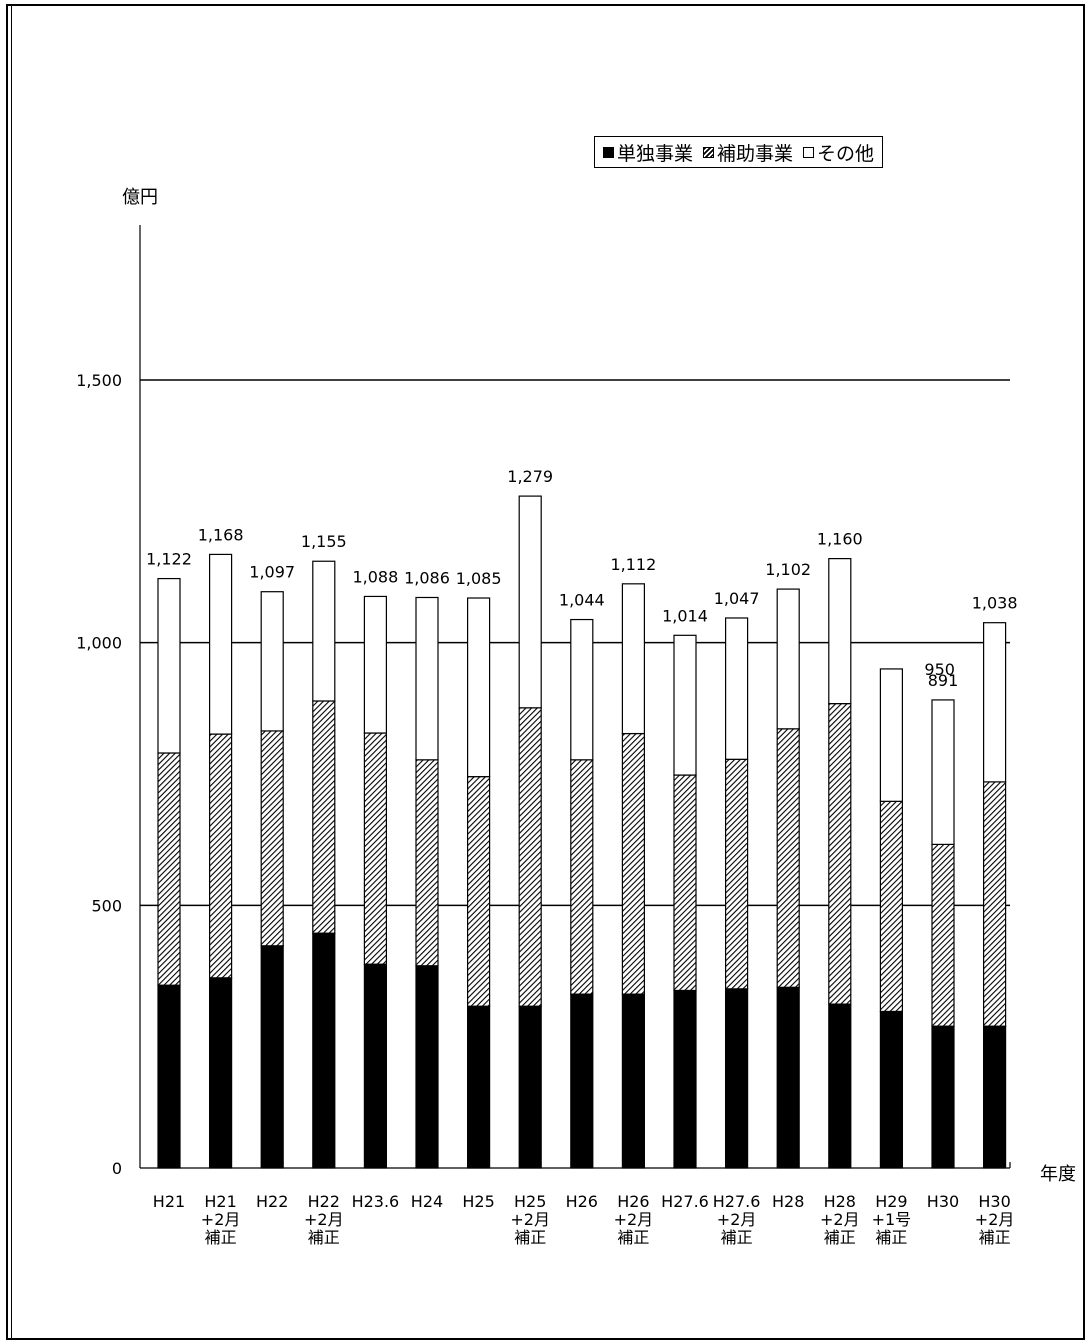 The height and width of the screenshot is (1344, 1089). What do you see at coordinates (891, 1201) in the screenshot?
I see `category-label: H29` at bounding box center [891, 1201].